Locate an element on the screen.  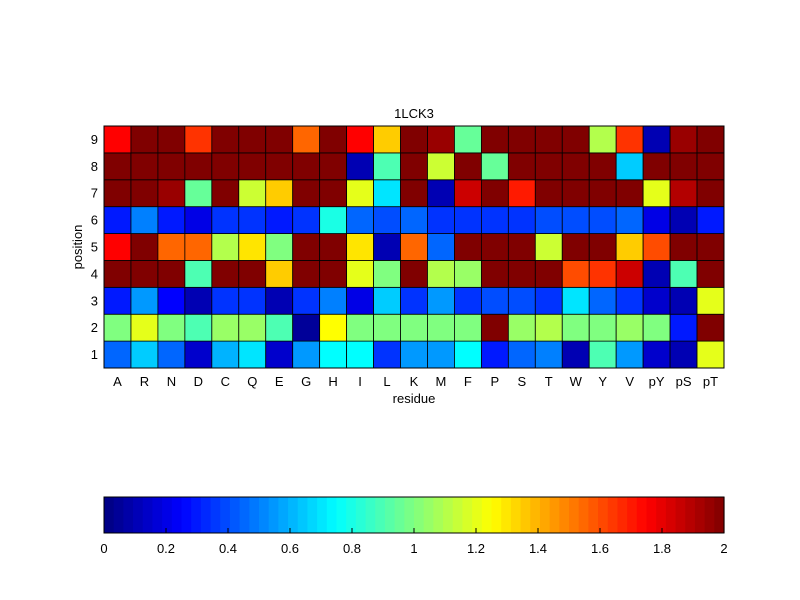
colorbar-tick-labels: 0 0.2 0.4 0.6 0.8 1 1.2 1.4 1.6 1.8 2 is located at coordinates (414, 542).